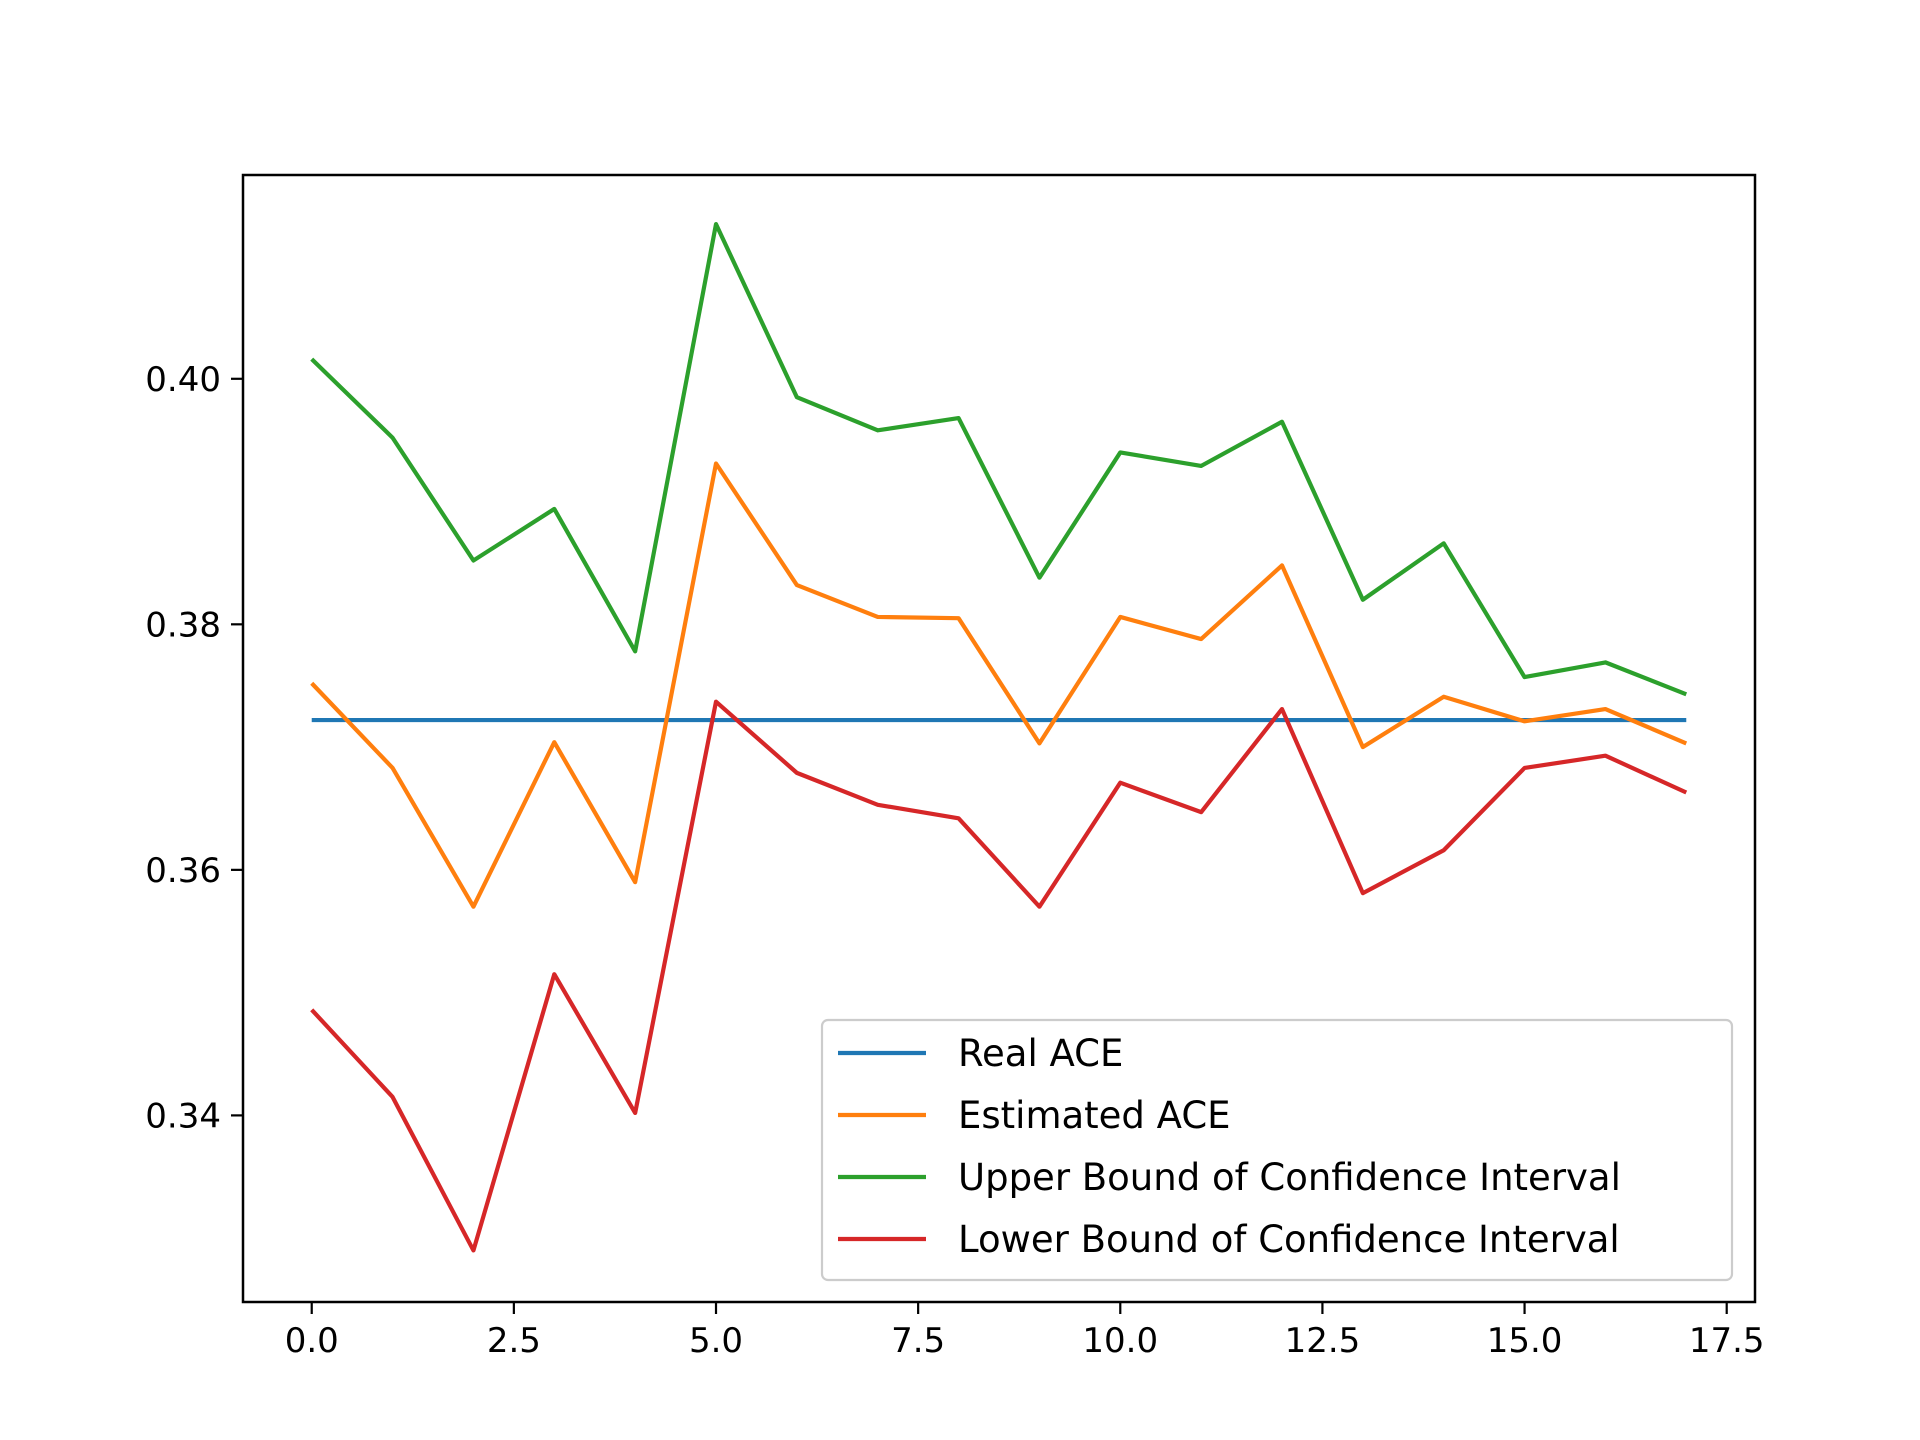 The image size is (1920, 1440). Describe the element at coordinates (183, 380) in the screenshot. I see `y-tick-label: 0.40` at that location.